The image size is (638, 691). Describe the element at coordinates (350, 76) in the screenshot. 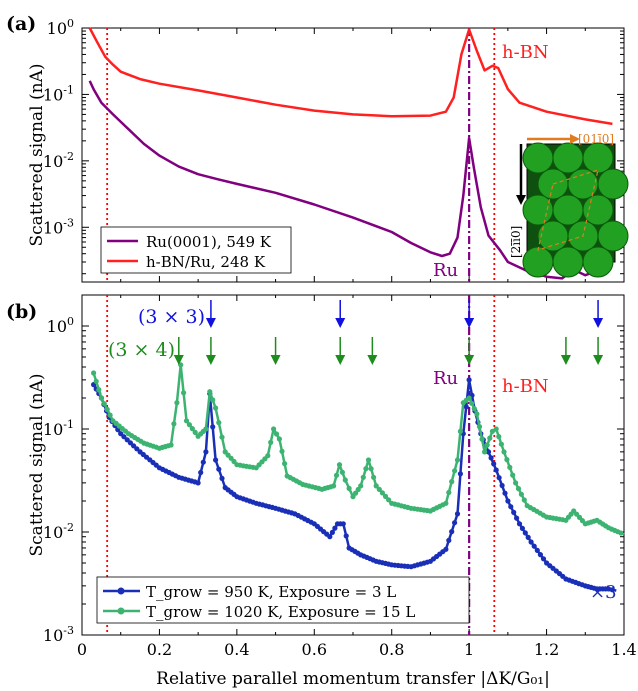

I see `series-line` at that location.